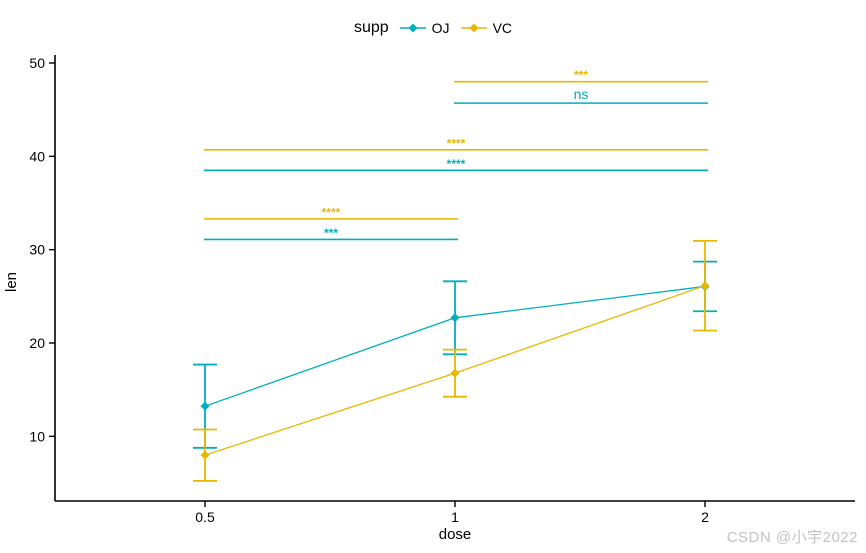 The height and width of the screenshot is (553, 866). Describe the element at coordinates (205, 517) in the screenshot. I see `x-tick-label: 0.5` at that location.